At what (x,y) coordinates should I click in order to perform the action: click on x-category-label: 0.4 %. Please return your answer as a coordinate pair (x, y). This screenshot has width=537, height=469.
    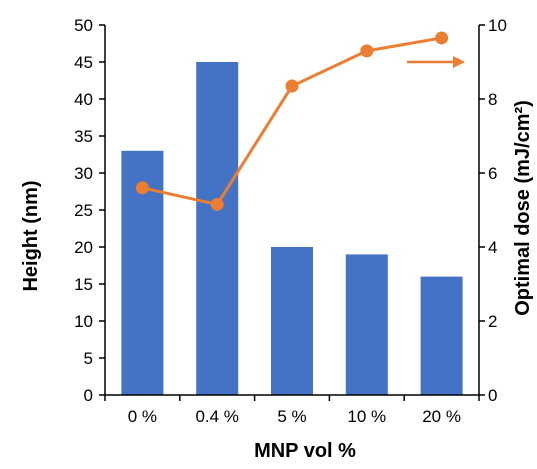
    Looking at the image, I should click on (216, 416).